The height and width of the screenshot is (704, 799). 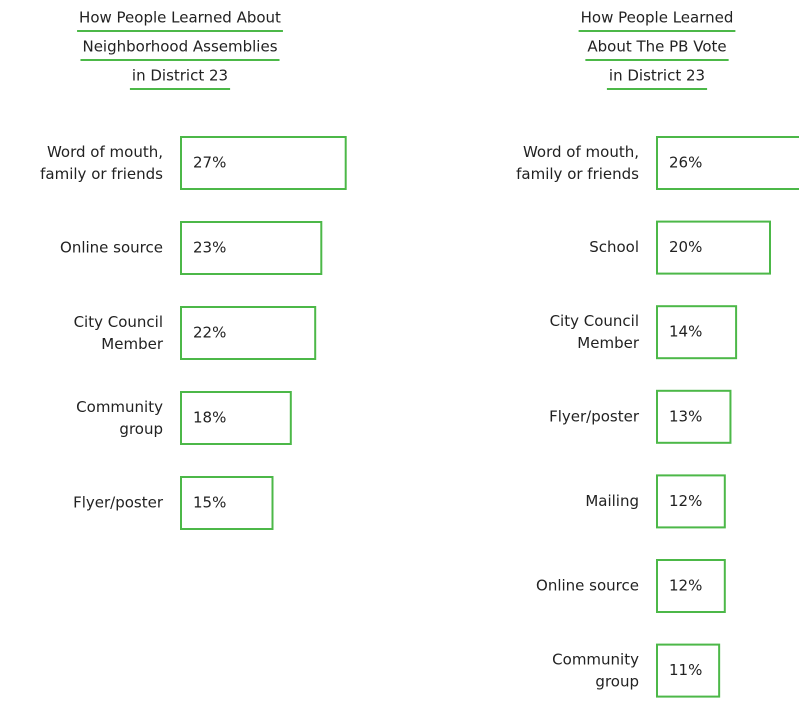 What do you see at coordinates (685, 332) in the screenshot?
I see `value-label: 14%` at bounding box center [685, 332].